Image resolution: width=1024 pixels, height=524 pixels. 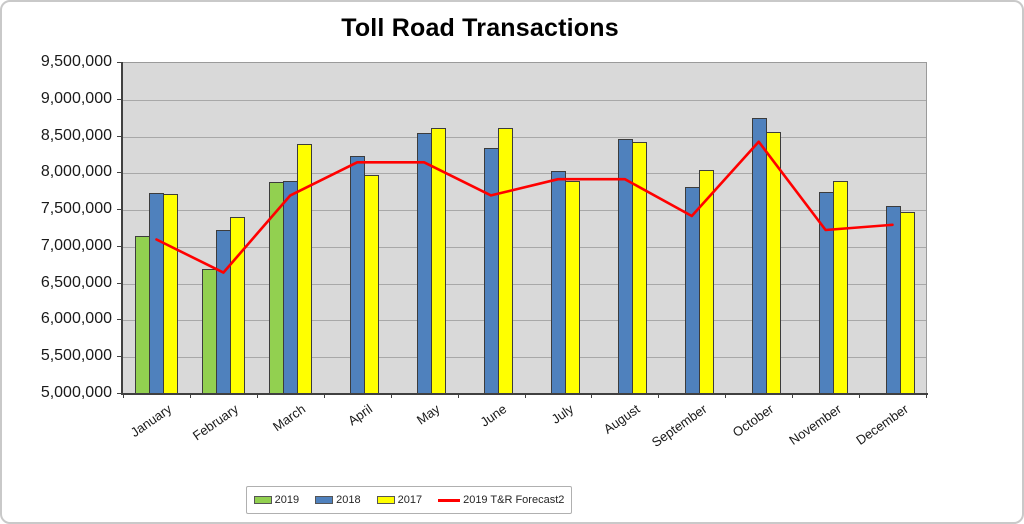 I want to click on y-tick-label: 6,000,000, so click(x=76, y=319).